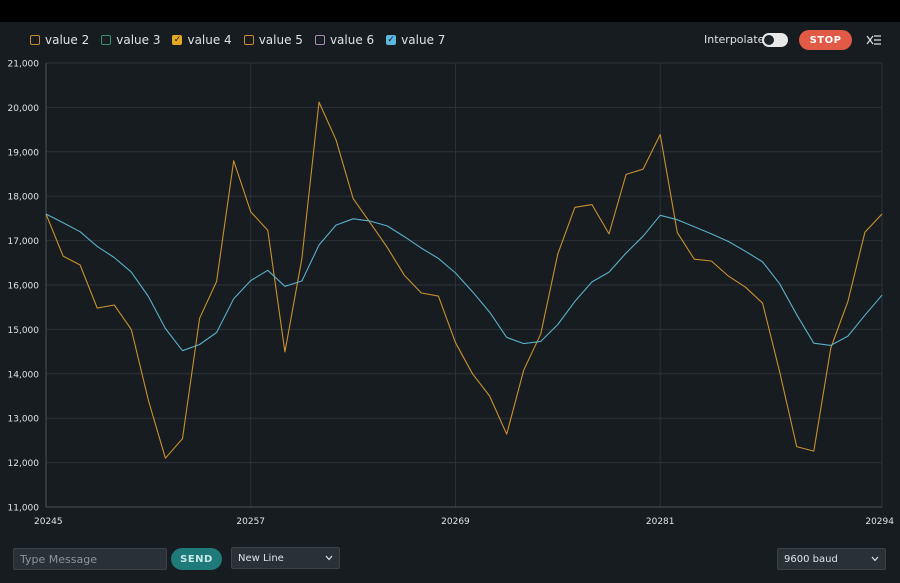 This screenshot has height=583, width=900. Describe the element at coordinates (734, 39) in the screenshot. I see `interpolate-label: Interpolate` at that location.